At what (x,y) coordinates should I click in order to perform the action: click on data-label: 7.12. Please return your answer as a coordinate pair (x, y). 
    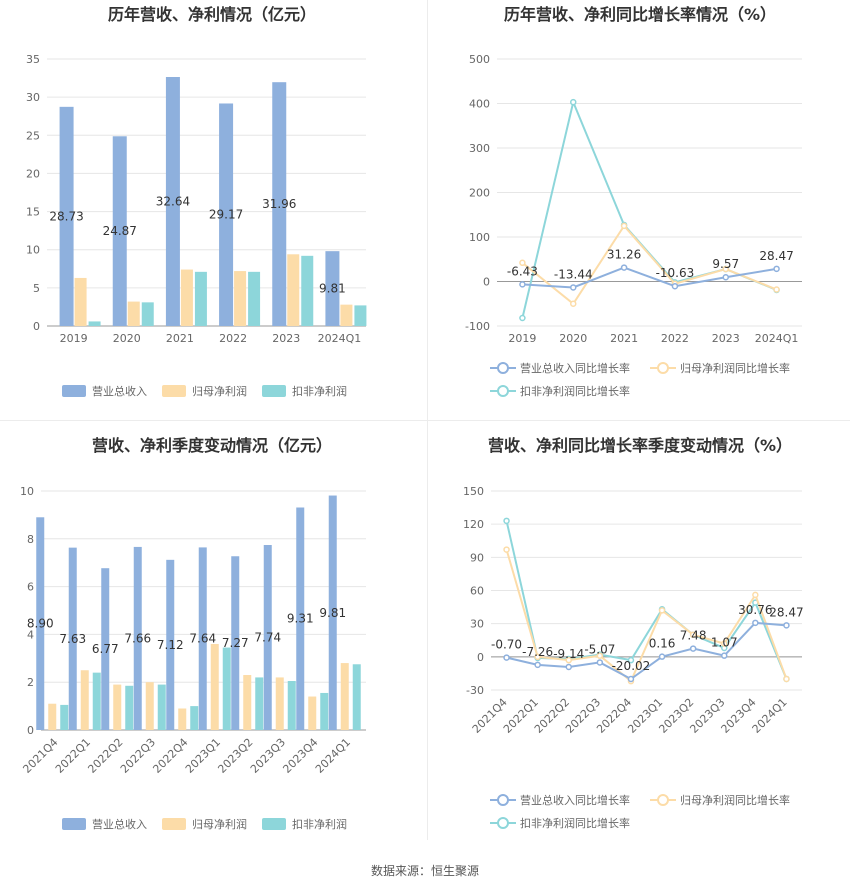
    Looking at the image, I should click on (170, 645).